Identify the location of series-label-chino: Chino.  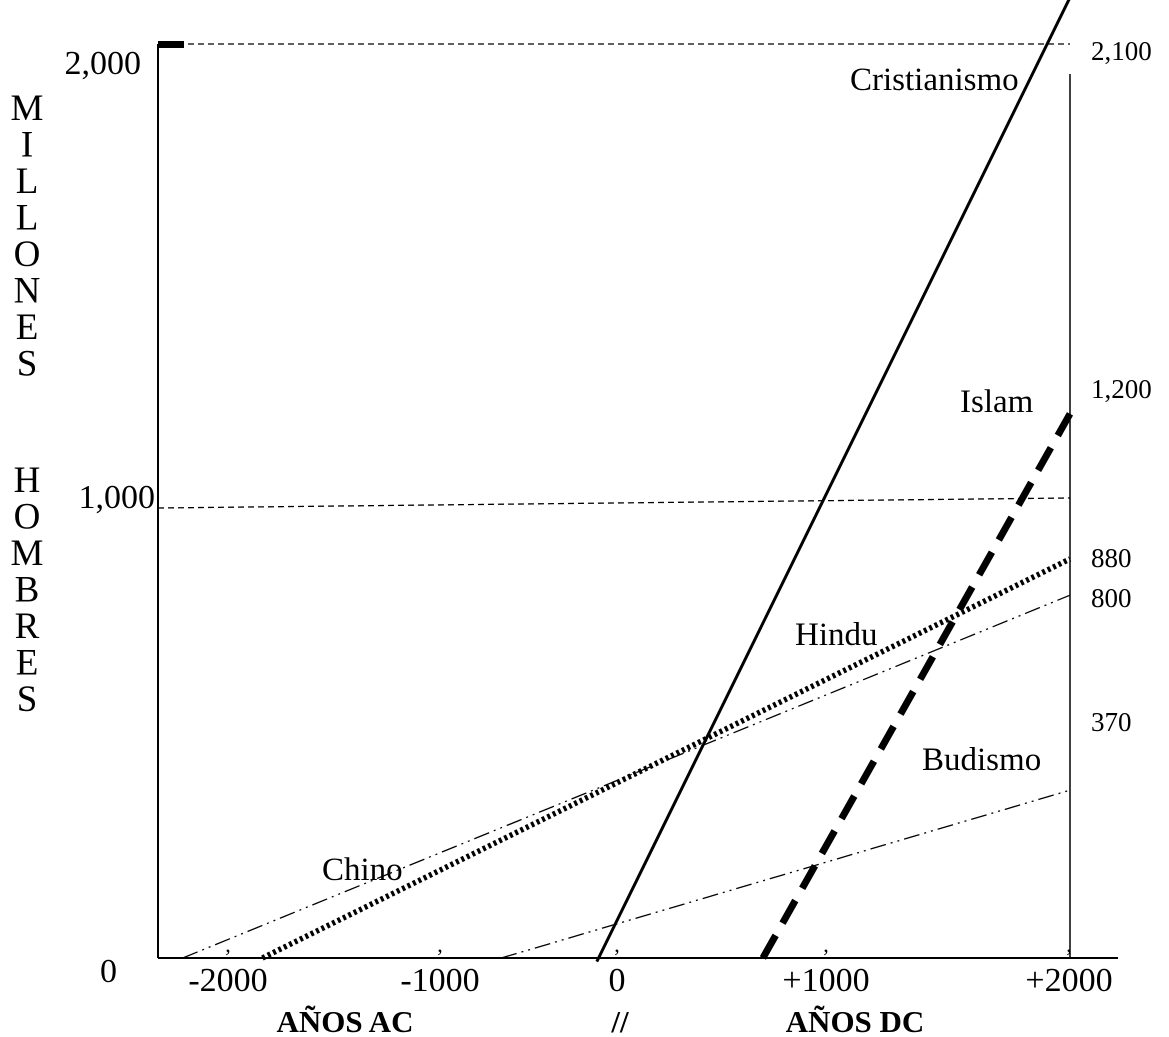
(362, 870).